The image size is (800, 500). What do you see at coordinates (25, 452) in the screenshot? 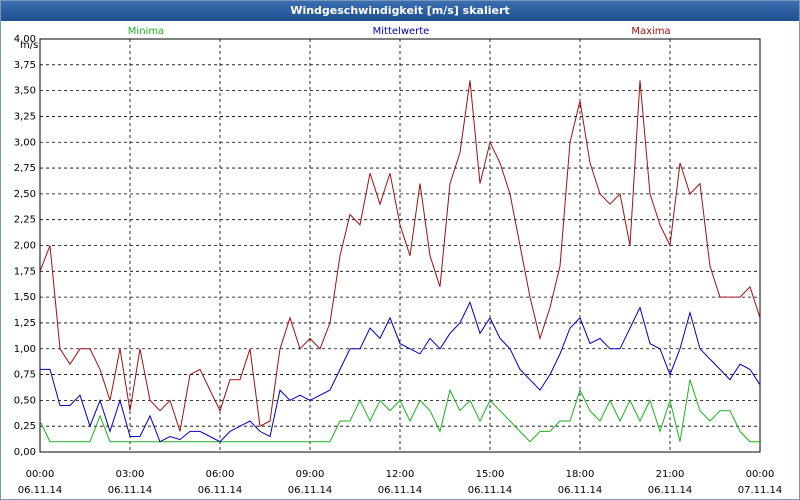
I see `y-tick-label: 0,00` at bounding box center [25, 452].